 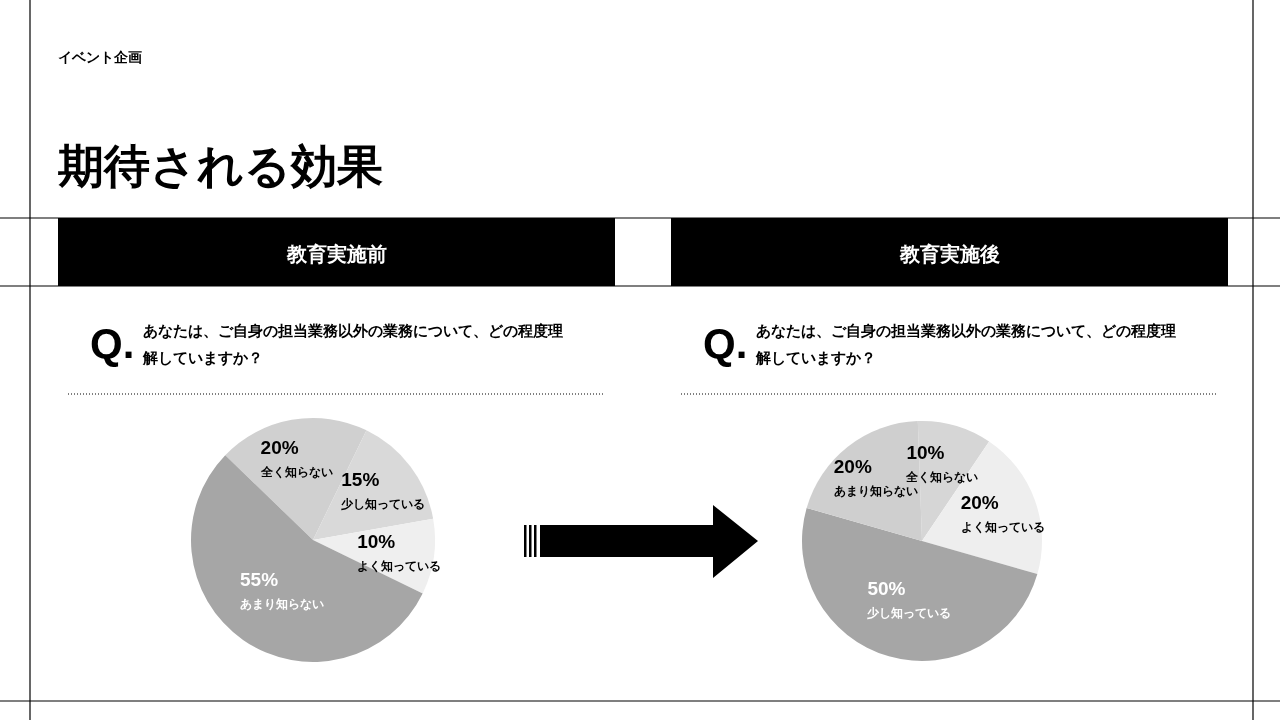 I want to click on data-label: 55%, so click(x=259, y=579).